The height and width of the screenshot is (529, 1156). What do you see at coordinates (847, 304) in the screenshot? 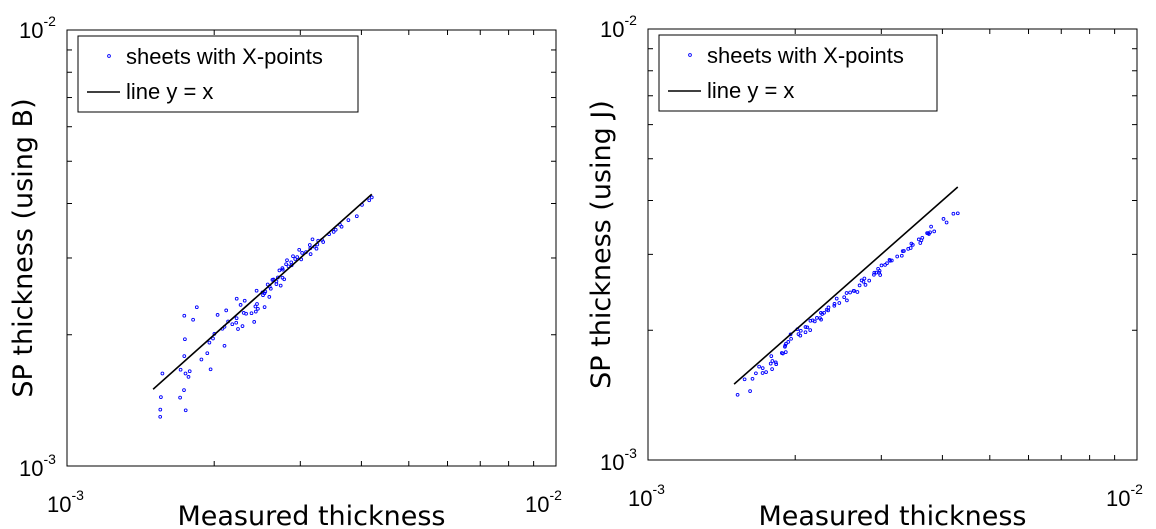
I see `scatter-series` at bounding box center [847, 304].